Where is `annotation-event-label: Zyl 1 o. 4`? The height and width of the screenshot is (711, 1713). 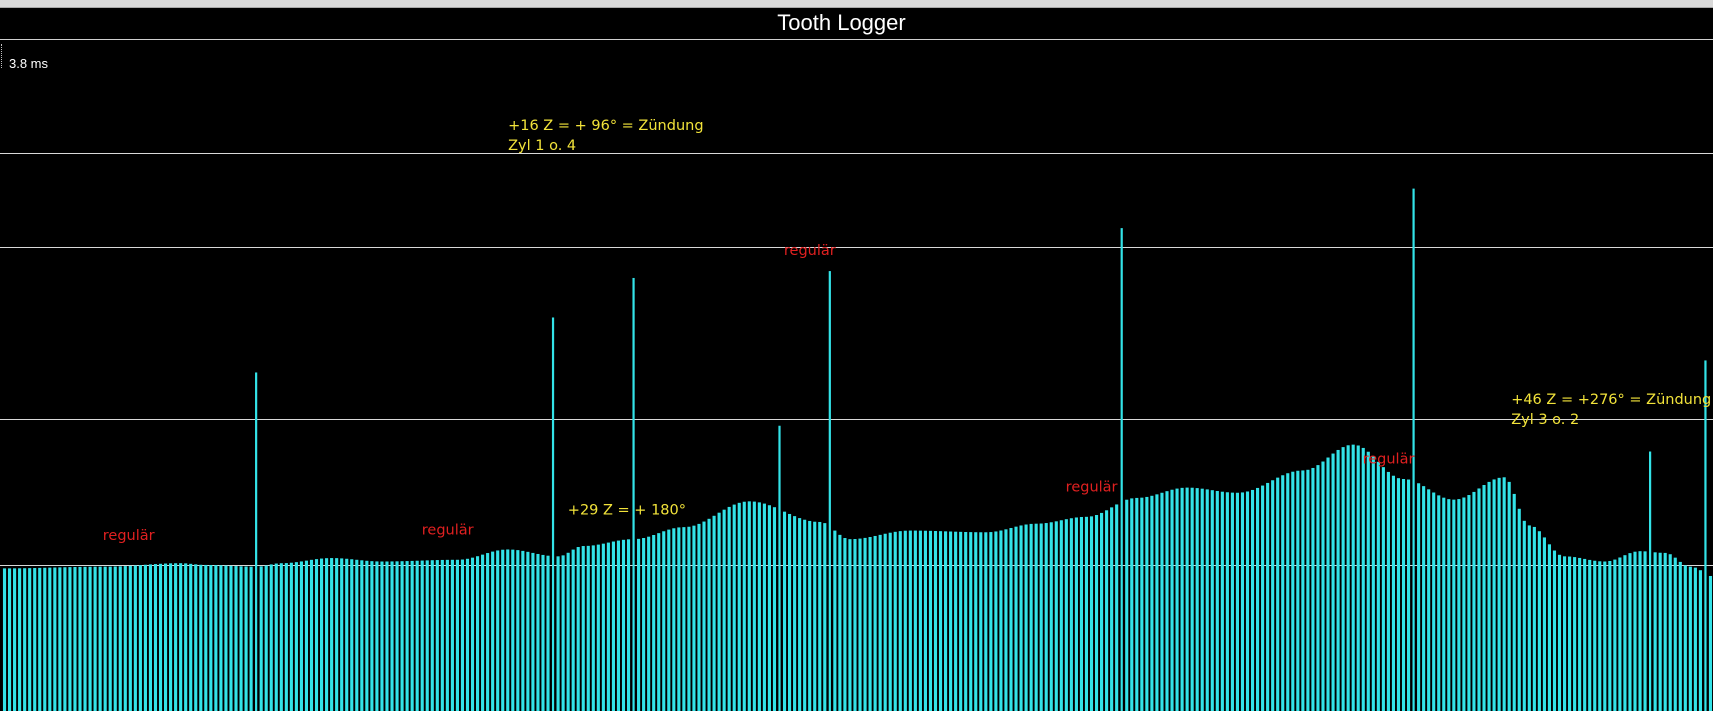 annotation-event-label: Zyl 1 o. 4 is located at coordinates (542, 146).